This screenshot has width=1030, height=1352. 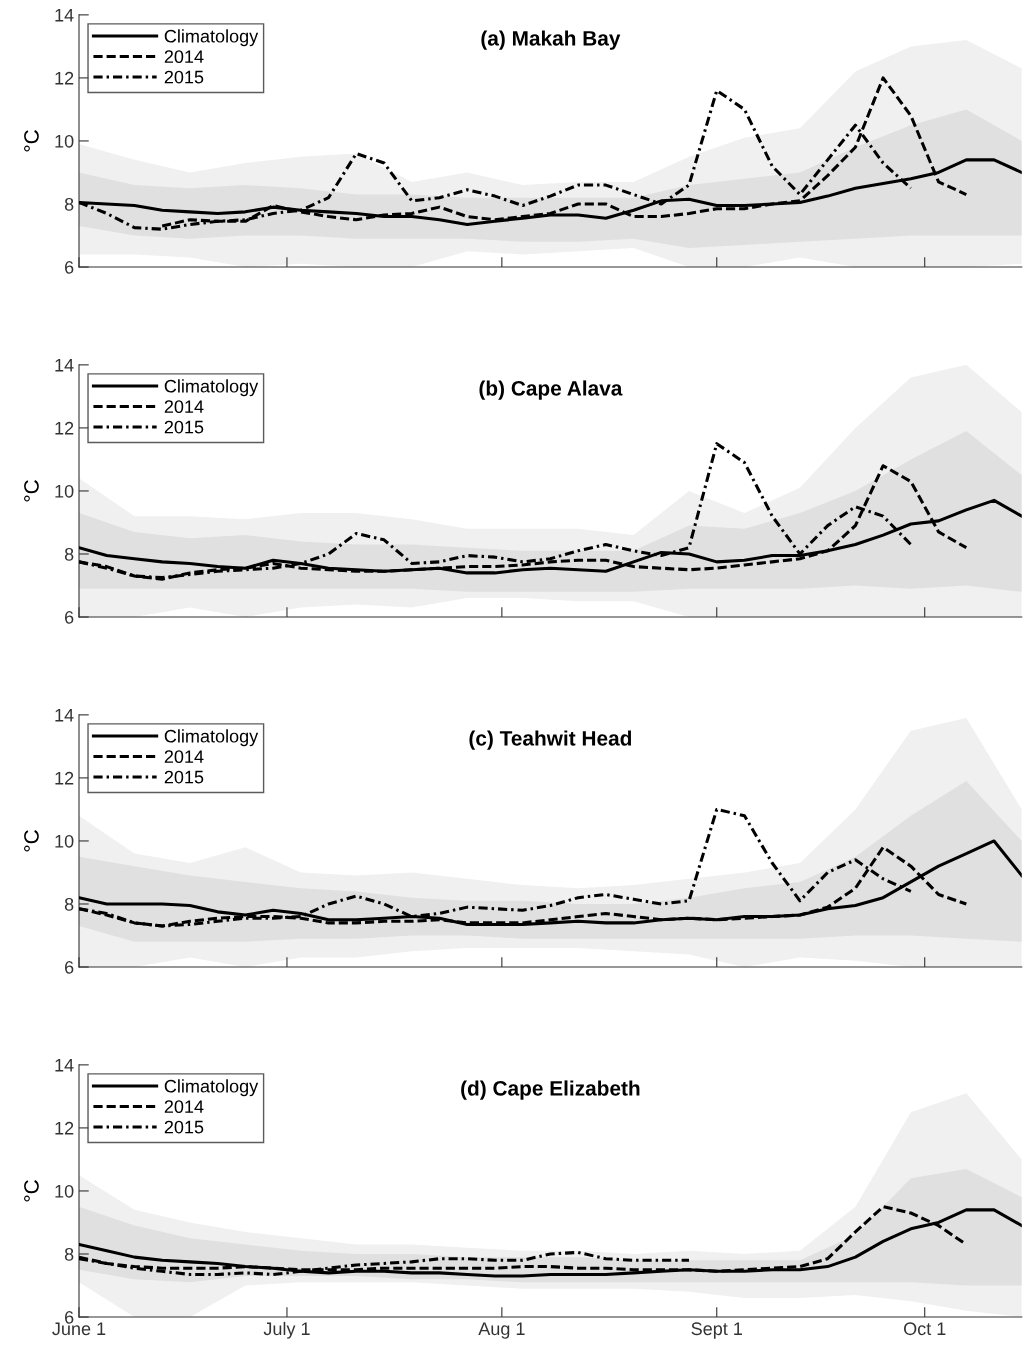 What do you see at coordinates (550, 740) in the screenshot?
I see `text: (c) Teahwit Head` at bounding box center [550, 740].